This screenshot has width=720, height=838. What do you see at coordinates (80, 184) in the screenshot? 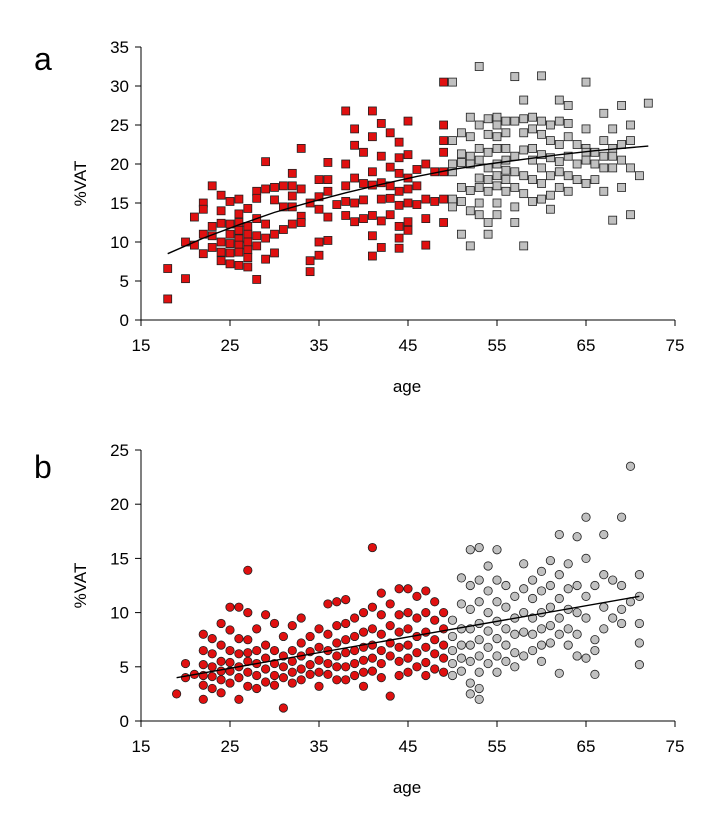
I see `chart-a-y-axis-title: %VAT` at bounding box center [80, 184].